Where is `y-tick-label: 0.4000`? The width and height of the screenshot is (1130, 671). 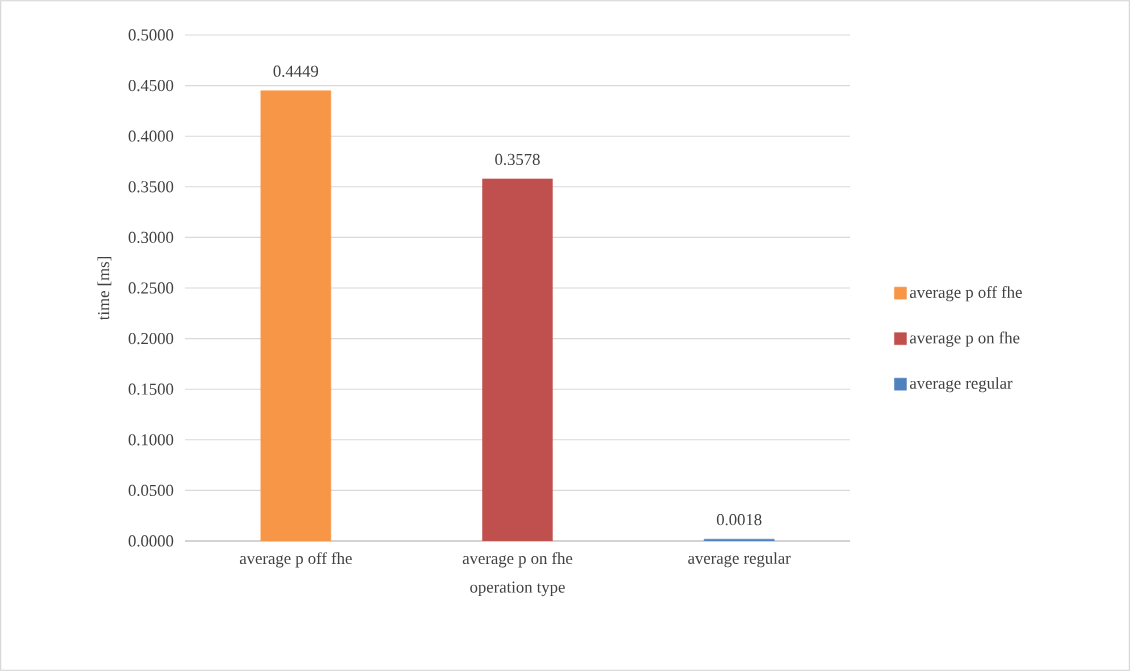 y-tick-label: 0.4000 is located at coordinates (151, 136).